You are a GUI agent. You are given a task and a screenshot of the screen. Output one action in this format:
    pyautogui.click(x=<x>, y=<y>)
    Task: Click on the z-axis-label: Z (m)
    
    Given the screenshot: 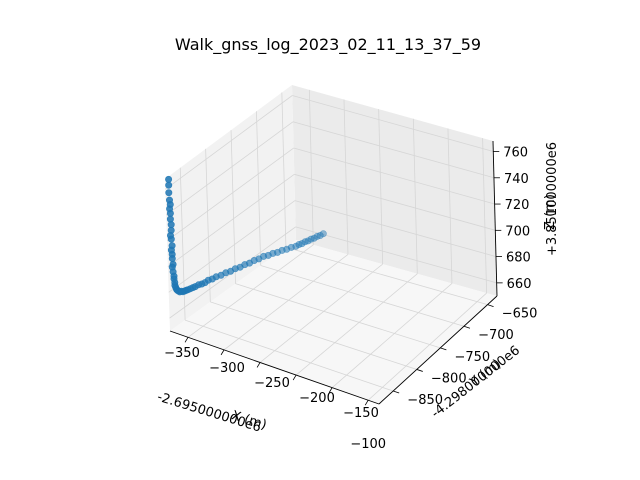 What is the action you would take?
    pyautogui.click(x=550, y=212)
    